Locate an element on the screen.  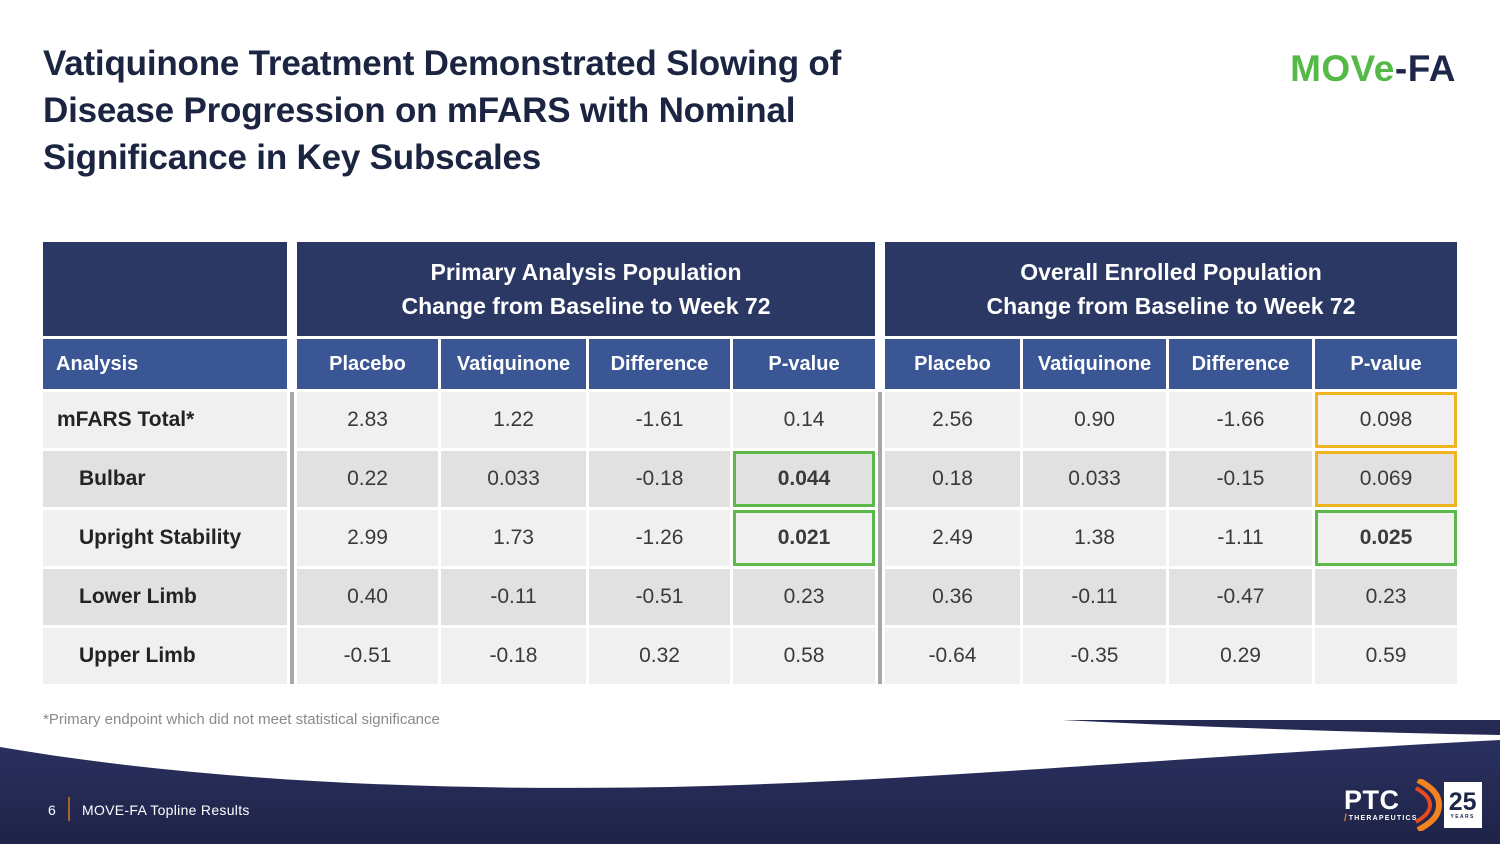
col-header-difference-primary: Difference is located at coordinates (659, 364).